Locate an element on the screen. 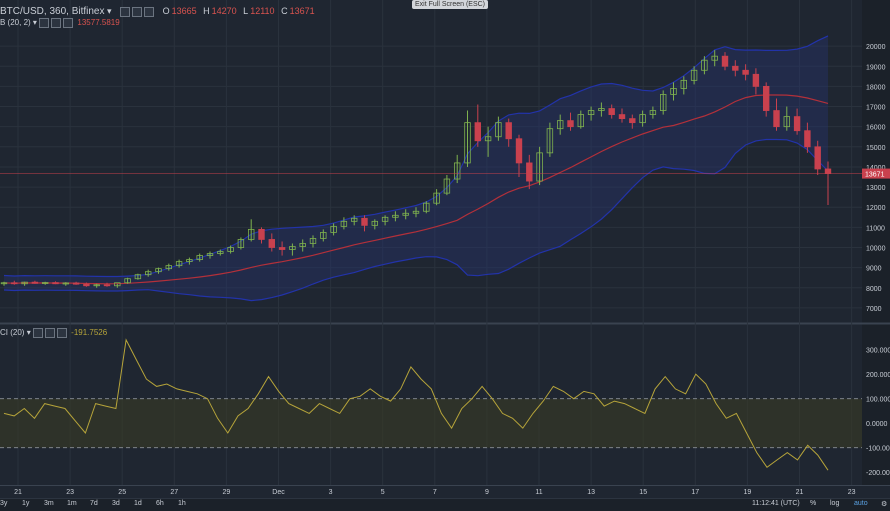 The width and height of the screenshot is (890, 511). cci-header: CI (20) ▾ -191.7526 is located at coordinates (53, 333).